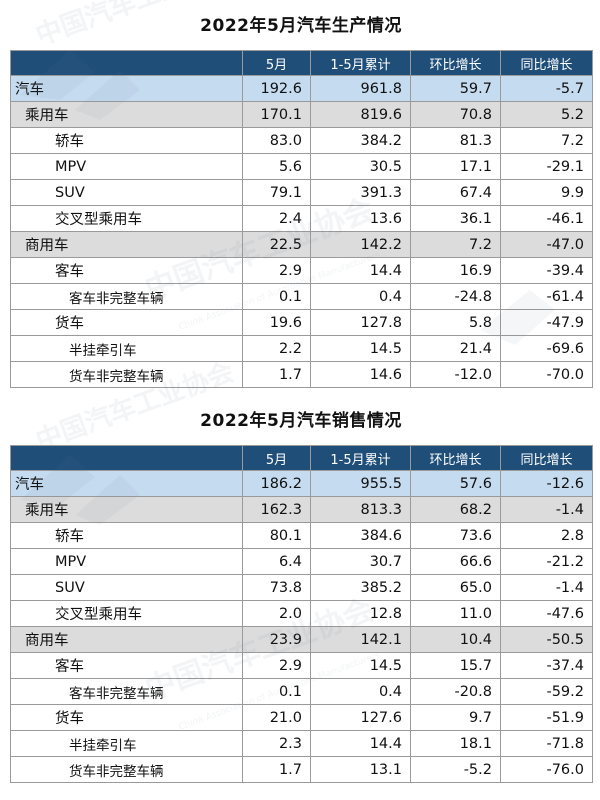 This screenshot has height=800, width=600. I want to click on value-yoy-growth: -37.4, so click(546, 665).